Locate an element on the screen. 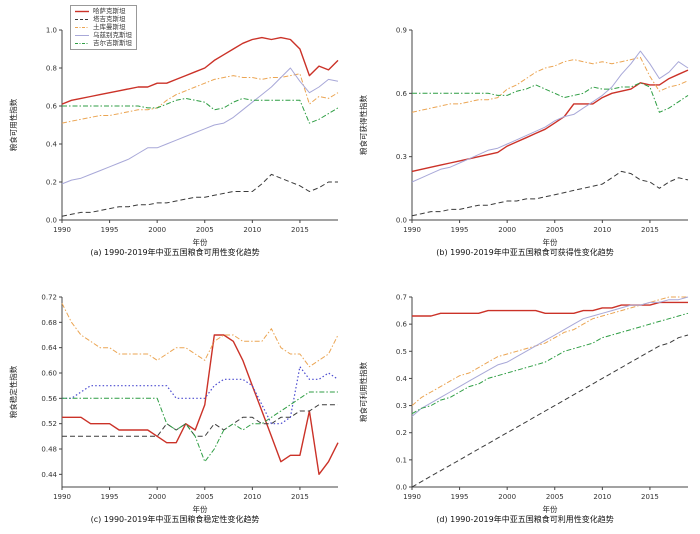 The height and width of the screenshot is (534, 700). y-tick-label: 0.5 is located at coordinates (401, 352).